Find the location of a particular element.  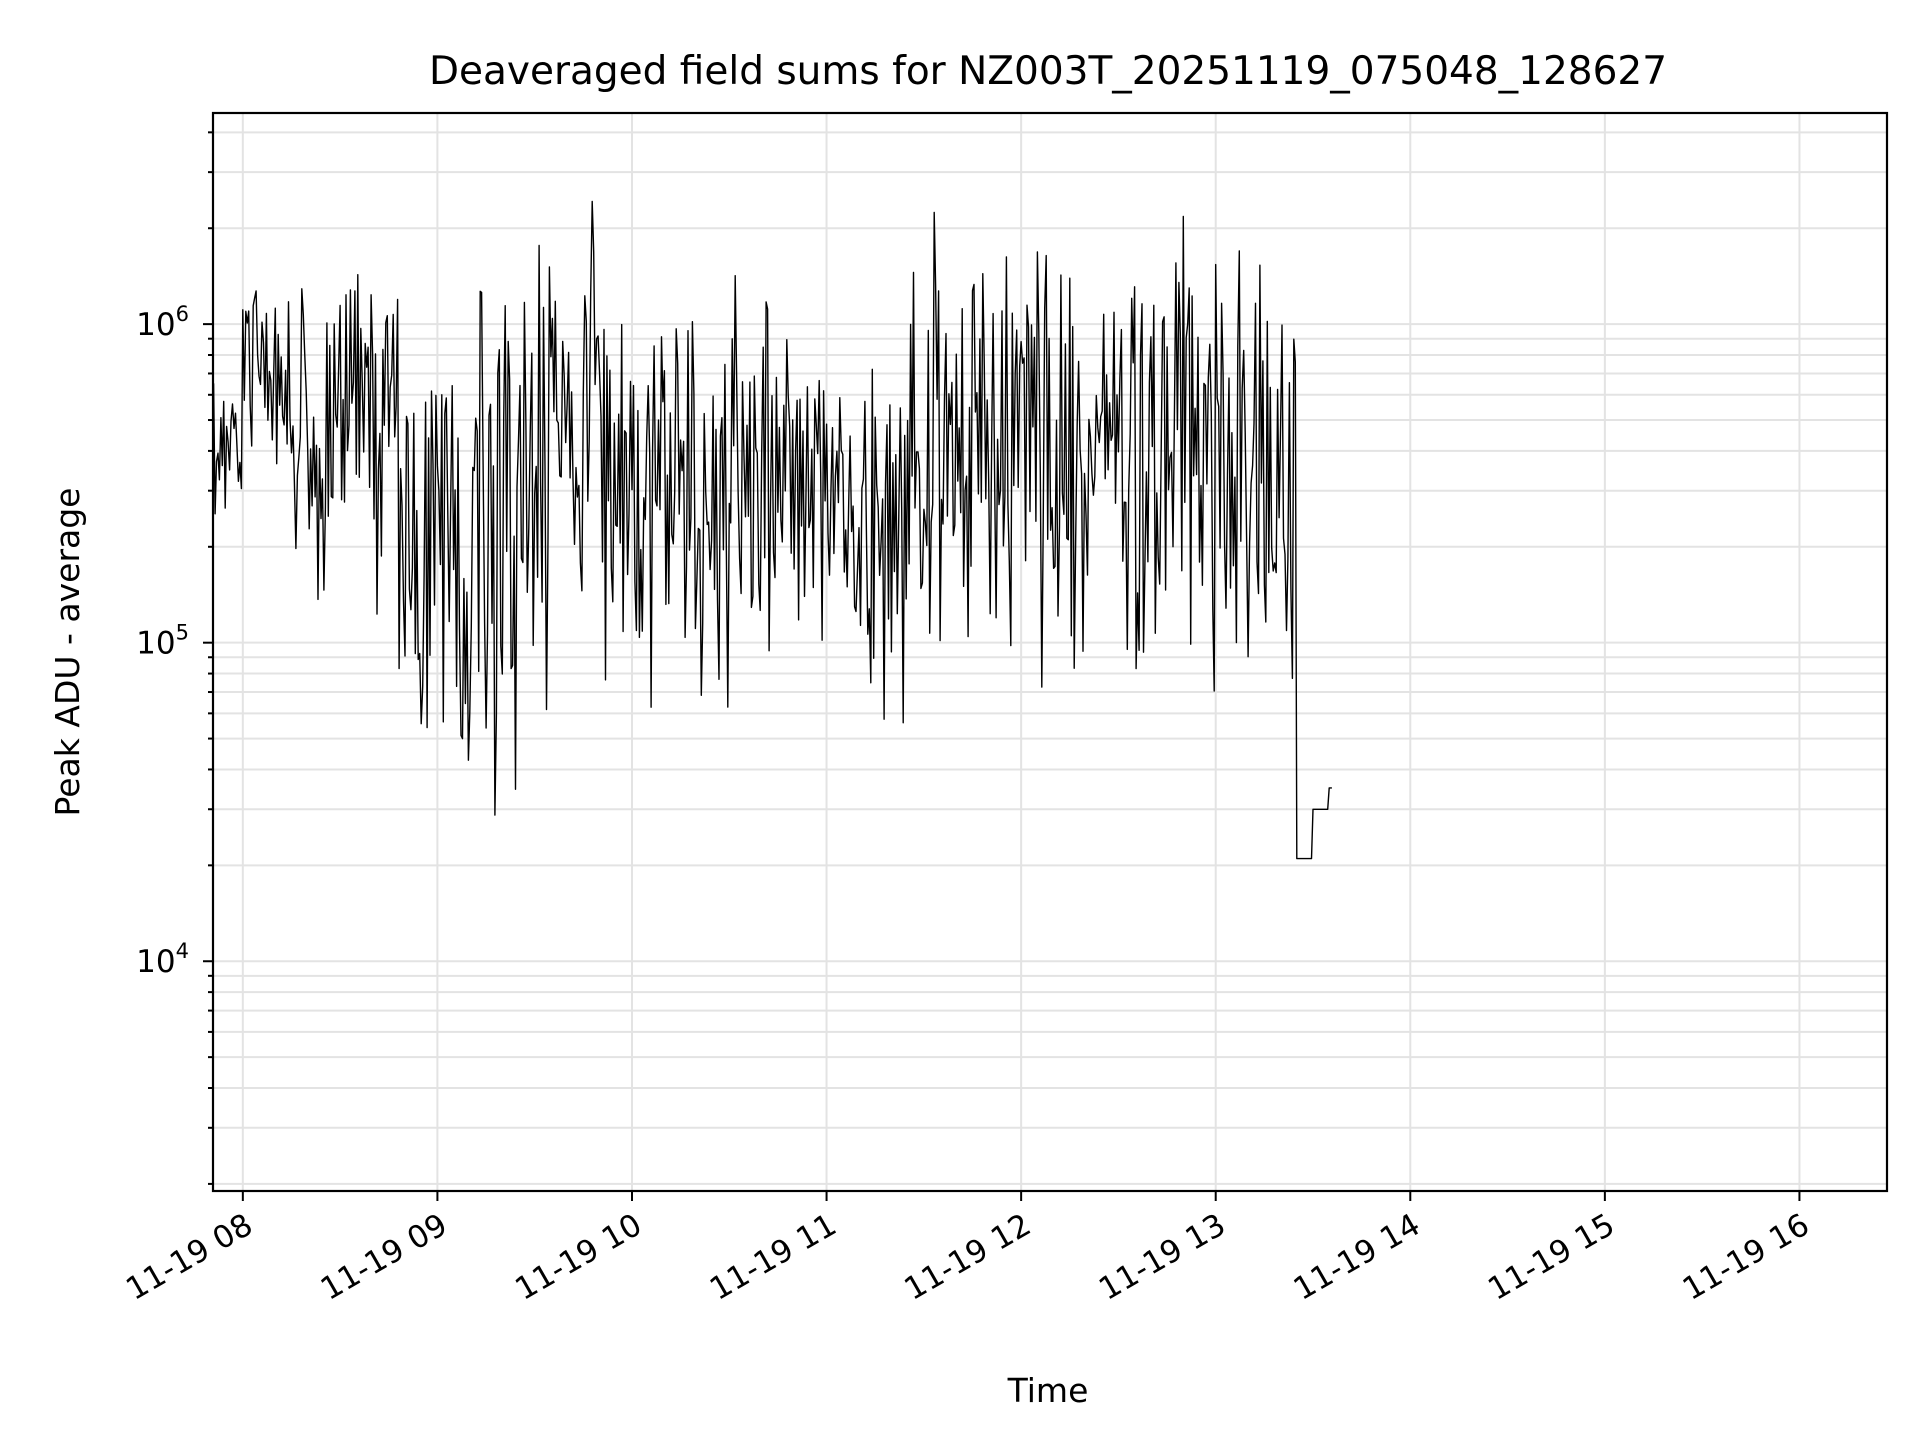

x-tick-label: 11-19 08 is located at coordinates (189, 1257).